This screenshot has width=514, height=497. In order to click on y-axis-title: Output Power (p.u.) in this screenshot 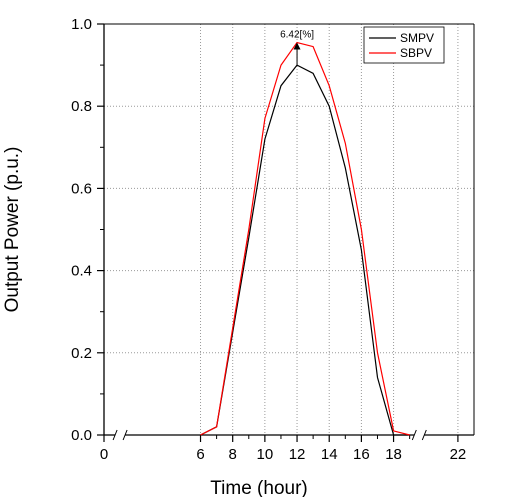, I will do `click(12, 230)`.